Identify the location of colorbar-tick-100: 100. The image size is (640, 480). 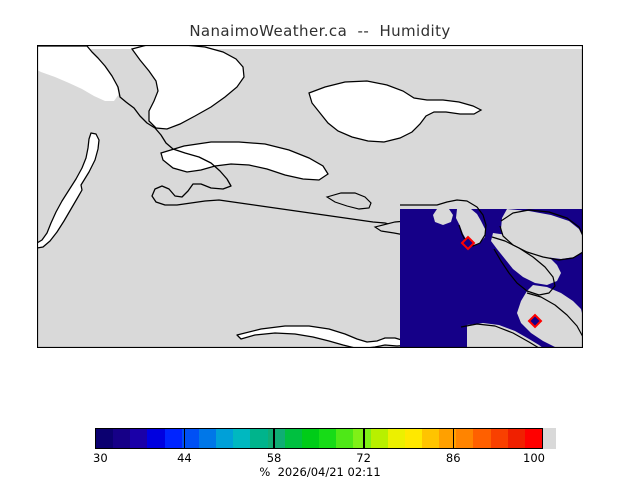
(534, 458).